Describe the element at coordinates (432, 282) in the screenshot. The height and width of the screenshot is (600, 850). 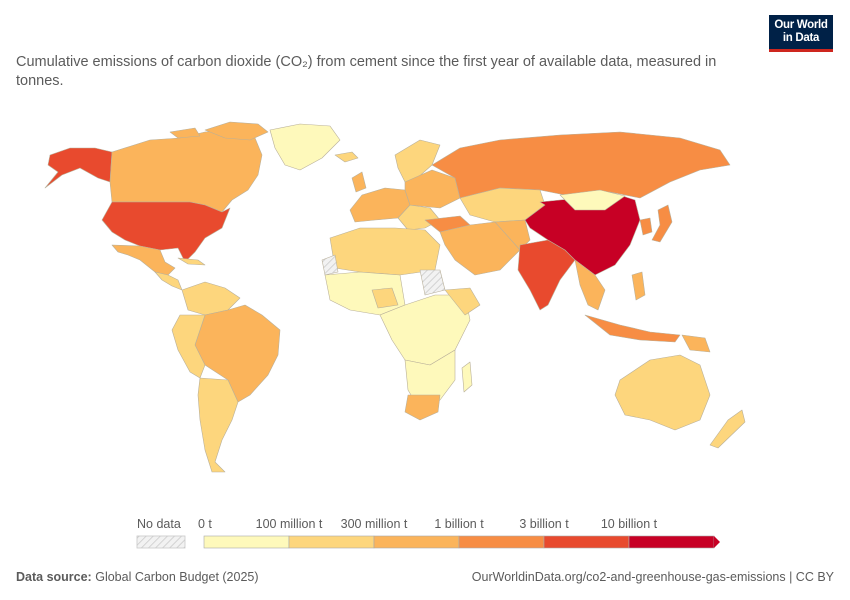
I see `region-sudan-nodata` at that location.